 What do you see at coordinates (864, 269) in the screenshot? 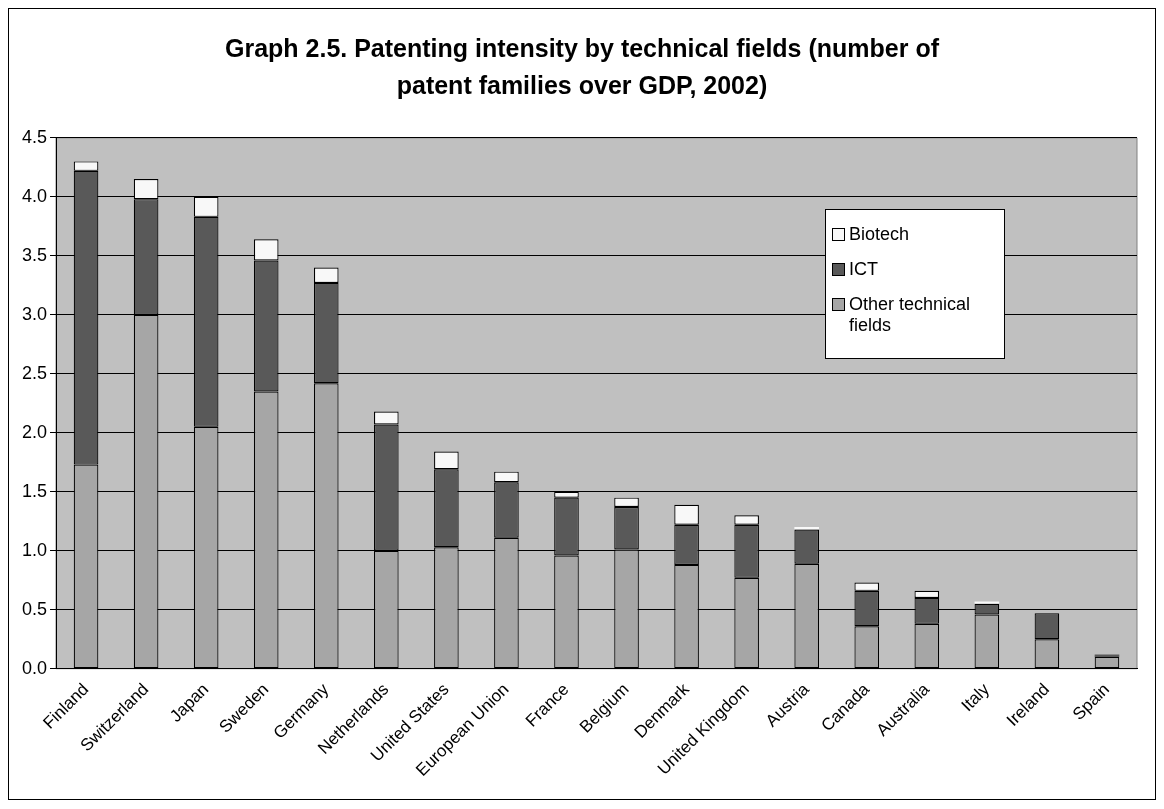
I see `legend-label: ICT` at bounding box center [864, 269].